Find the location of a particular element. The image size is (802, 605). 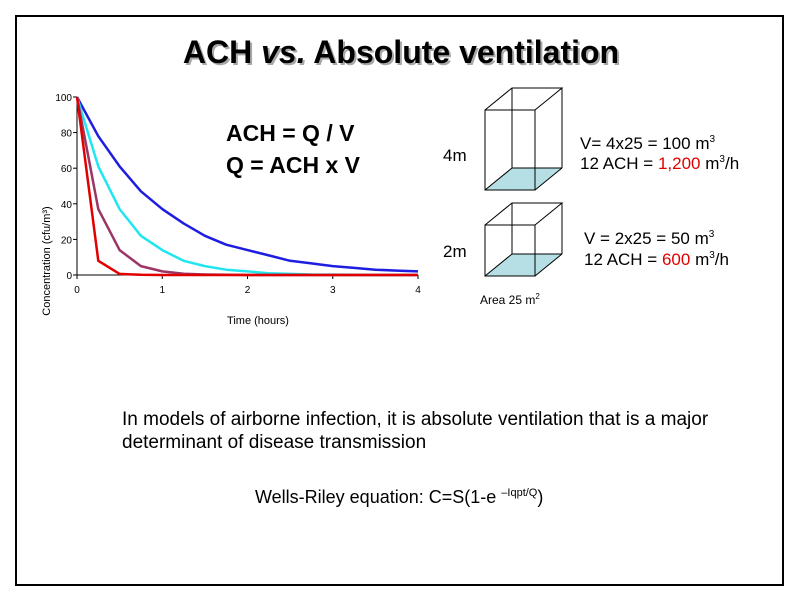

room-short-ach-suffix: /h is located at coordinates (721, 259).